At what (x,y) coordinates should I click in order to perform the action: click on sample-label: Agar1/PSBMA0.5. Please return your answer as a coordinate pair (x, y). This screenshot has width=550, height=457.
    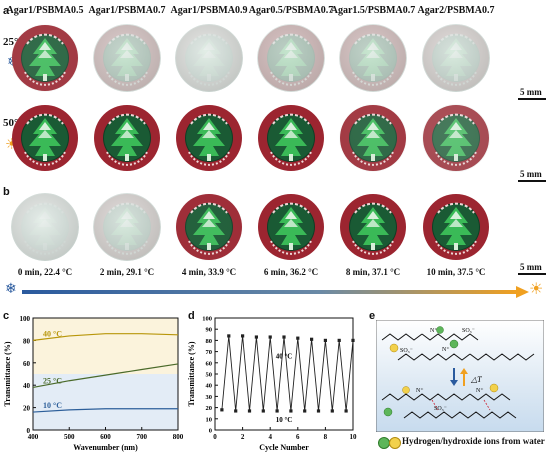
    Looking at the image, I should click on (45, 10).